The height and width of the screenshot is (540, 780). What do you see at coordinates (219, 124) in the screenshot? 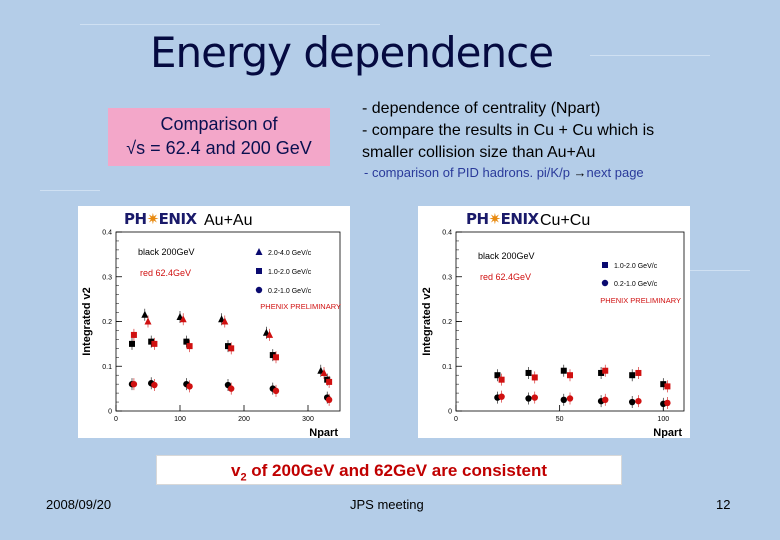
I see `comparison-line-1: Comparison of` at bounding box center [219, 124].